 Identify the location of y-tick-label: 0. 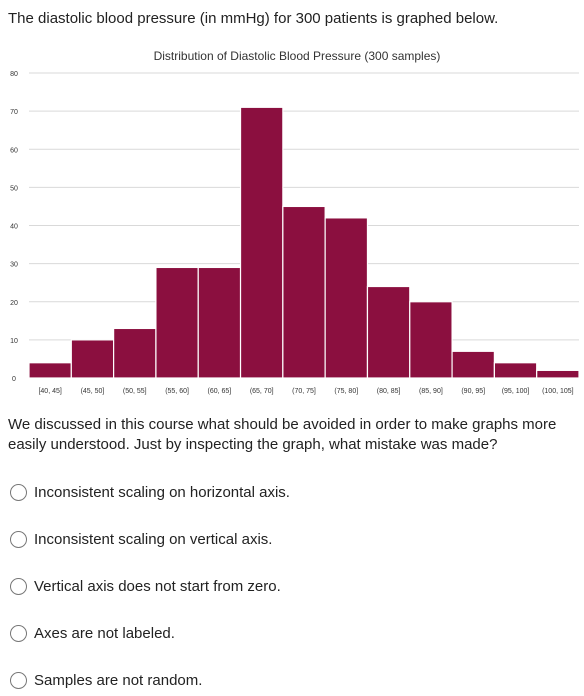
(14, 379).